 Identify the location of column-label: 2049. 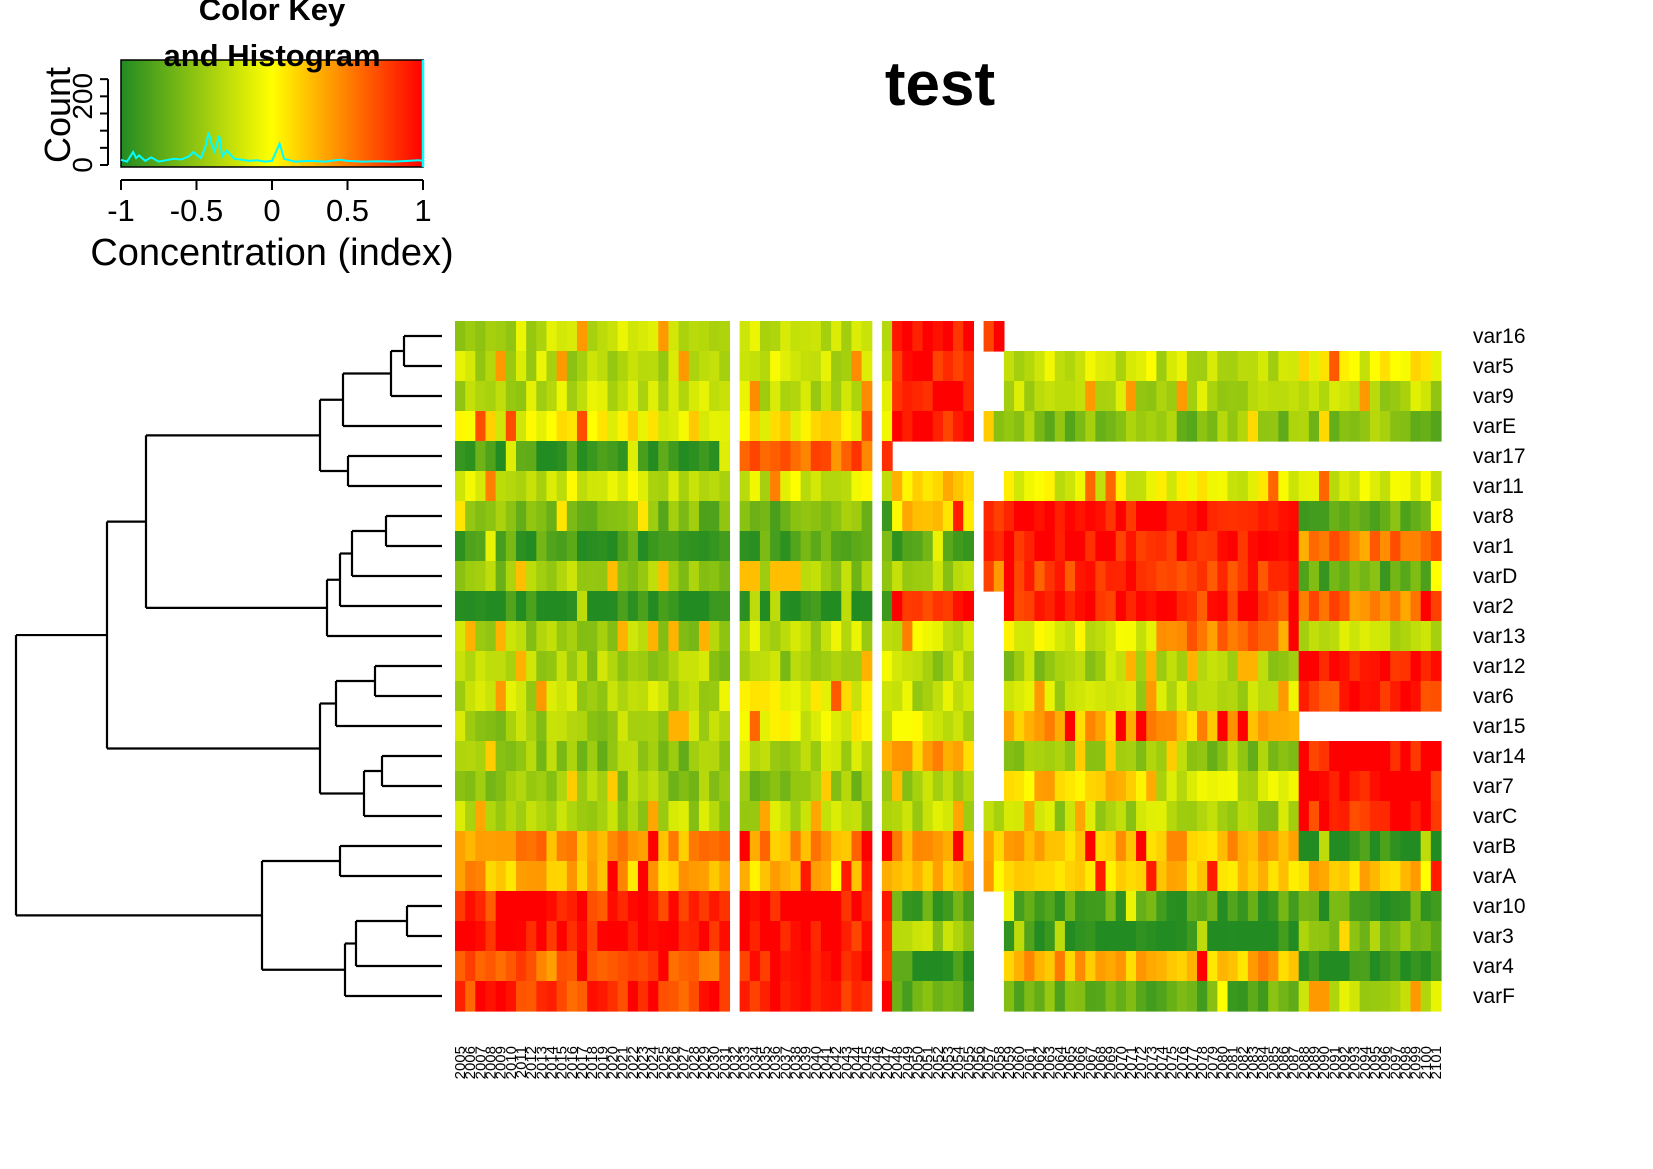
(907, 1062).